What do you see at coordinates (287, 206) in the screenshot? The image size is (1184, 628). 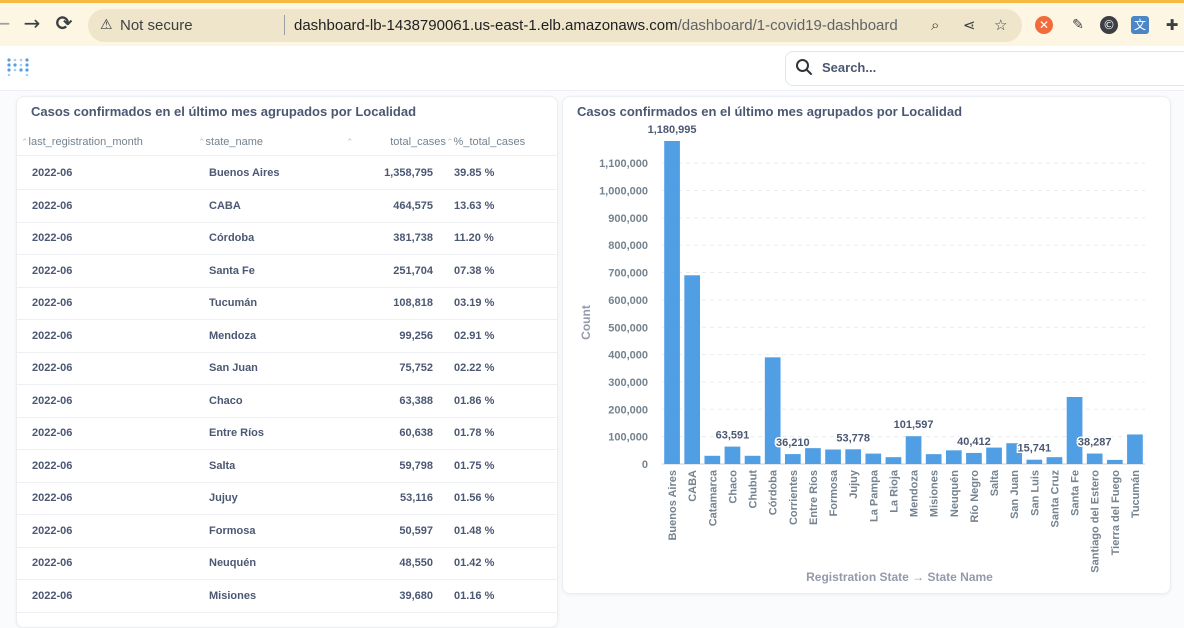 I see `table-row: 2022-06 CABA 464,575 13.63 %` at bounding box center [287, 206].